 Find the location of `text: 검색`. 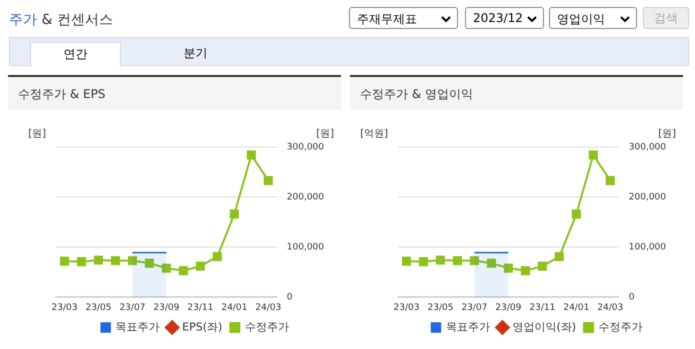

text: 검색 is located at coordinates (666, 18).